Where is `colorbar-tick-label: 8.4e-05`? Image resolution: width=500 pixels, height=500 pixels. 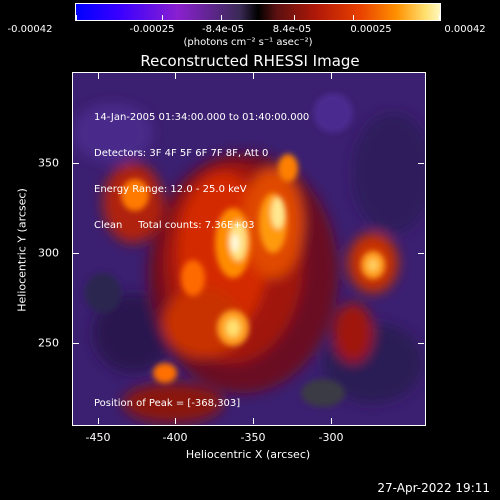 colorbar-tick-label: 8.4e-05 is located at coordinates (292, 29).